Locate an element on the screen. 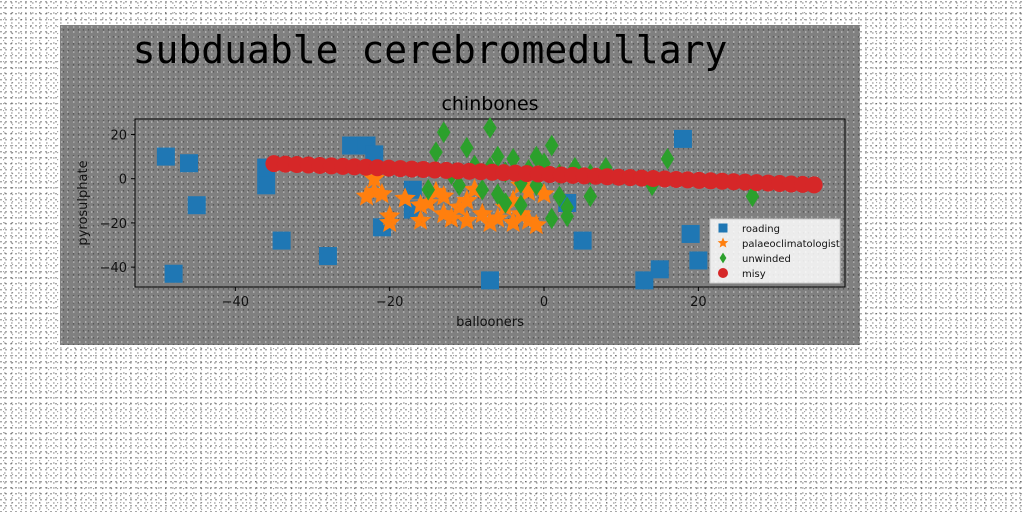 This screenshot has height=512, width=1024. legend-label: palaeoclimatologist is located at coordinates (791, 244).